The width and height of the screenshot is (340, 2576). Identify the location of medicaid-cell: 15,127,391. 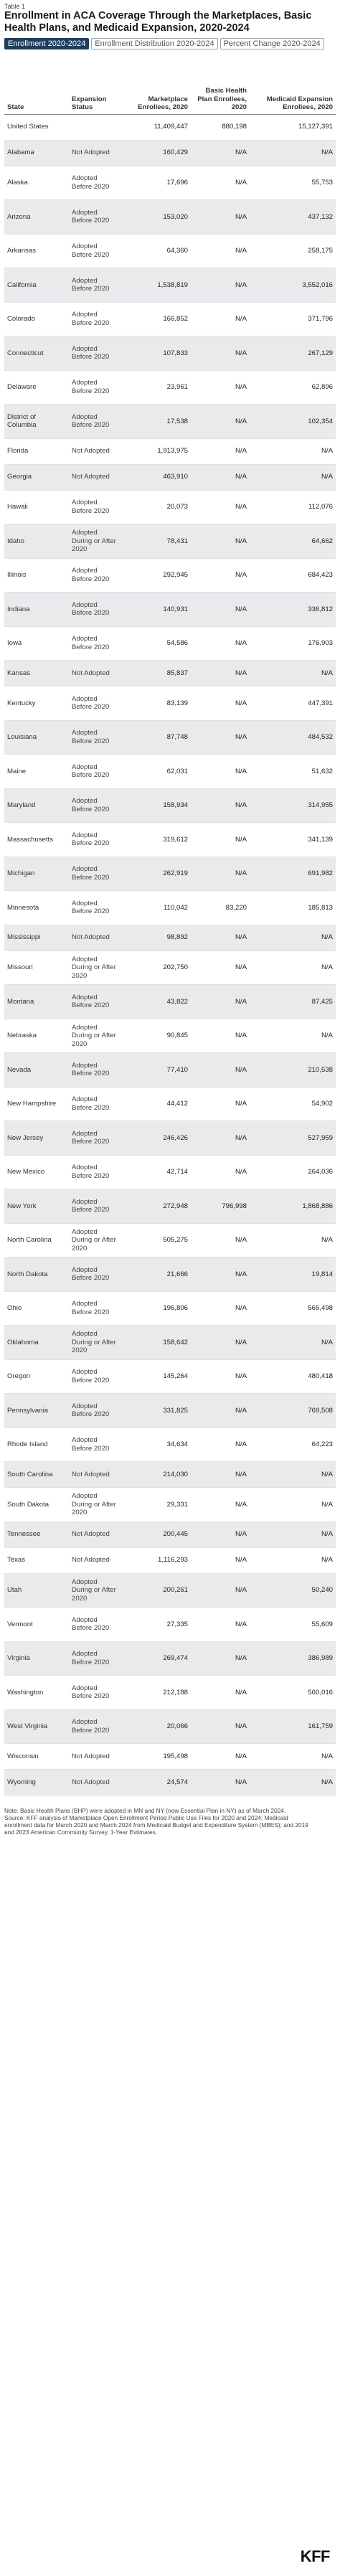
(293, 127).